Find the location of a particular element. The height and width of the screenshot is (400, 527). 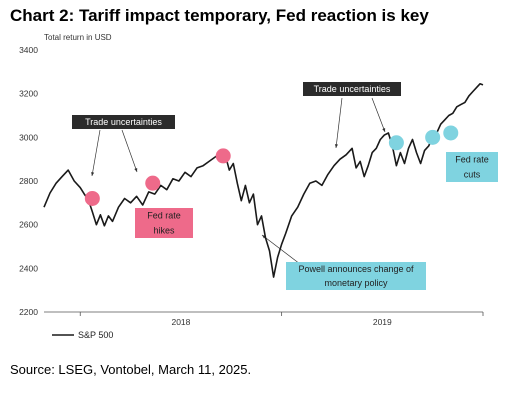

annotation-trade-uncertainties-right: Trade uncertainties is located at coordinates (352, 89).